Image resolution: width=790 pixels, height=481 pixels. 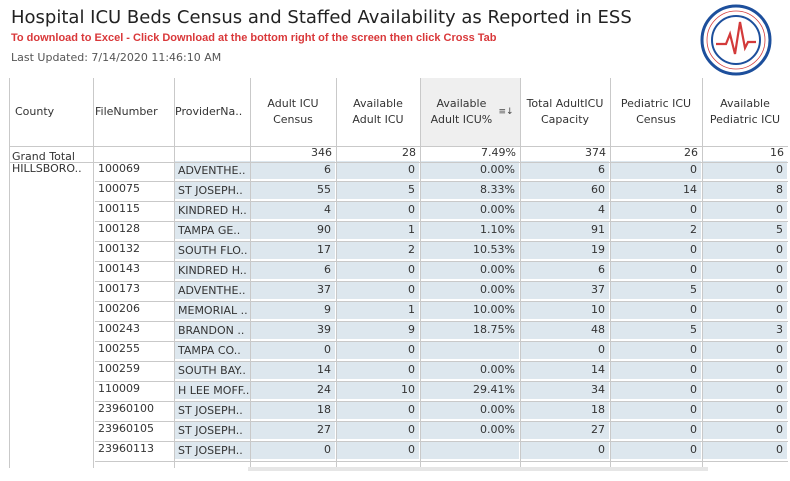 I want to click on header-pediatric-census: Pediatric ICU Census, so click(x=656, y=111).